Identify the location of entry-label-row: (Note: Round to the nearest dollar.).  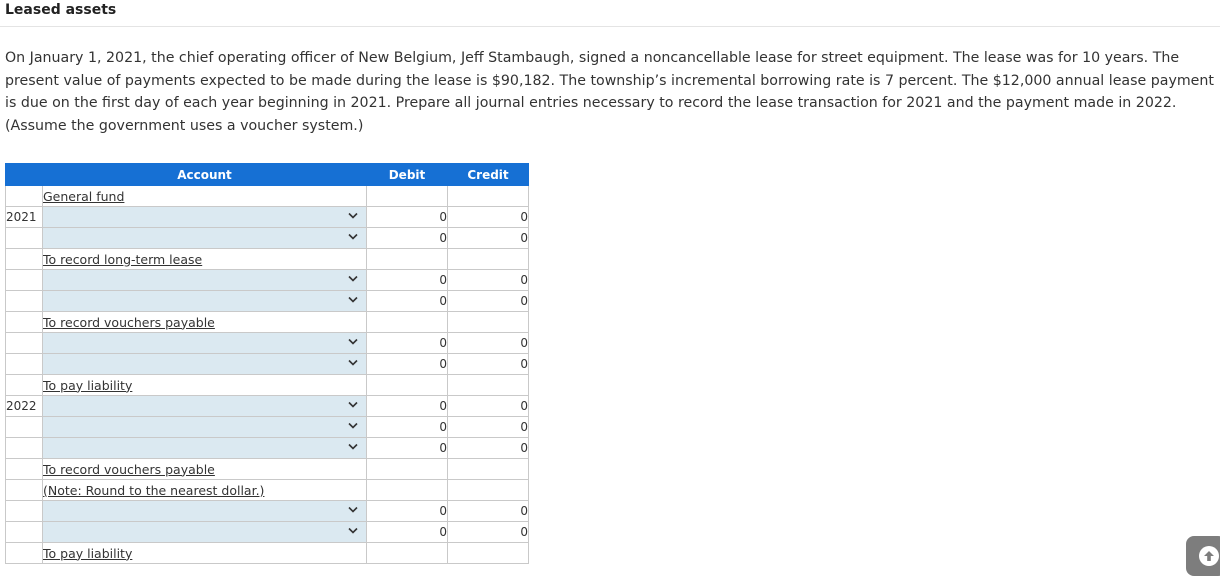
(267, 490).